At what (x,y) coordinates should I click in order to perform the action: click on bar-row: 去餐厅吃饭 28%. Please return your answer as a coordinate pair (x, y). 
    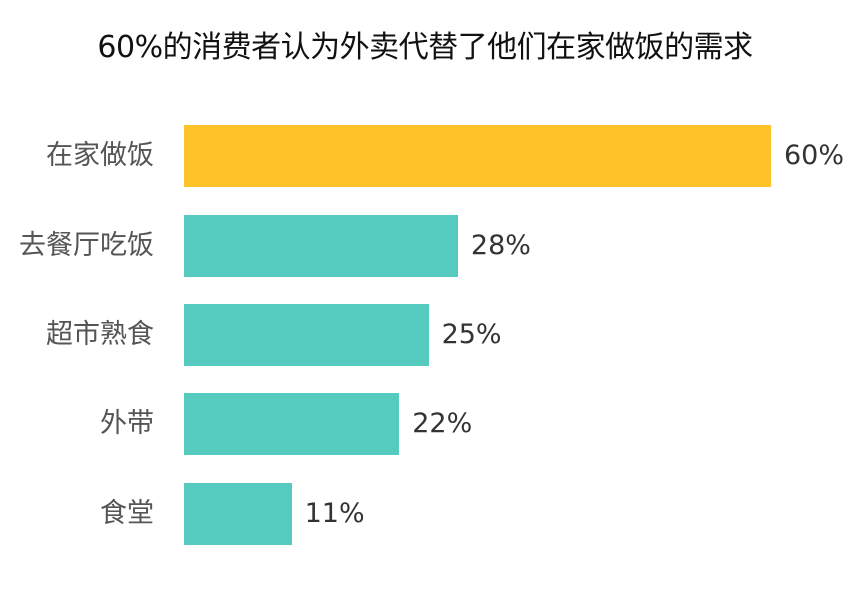
    Looking at the image, I should click on (425, 246).